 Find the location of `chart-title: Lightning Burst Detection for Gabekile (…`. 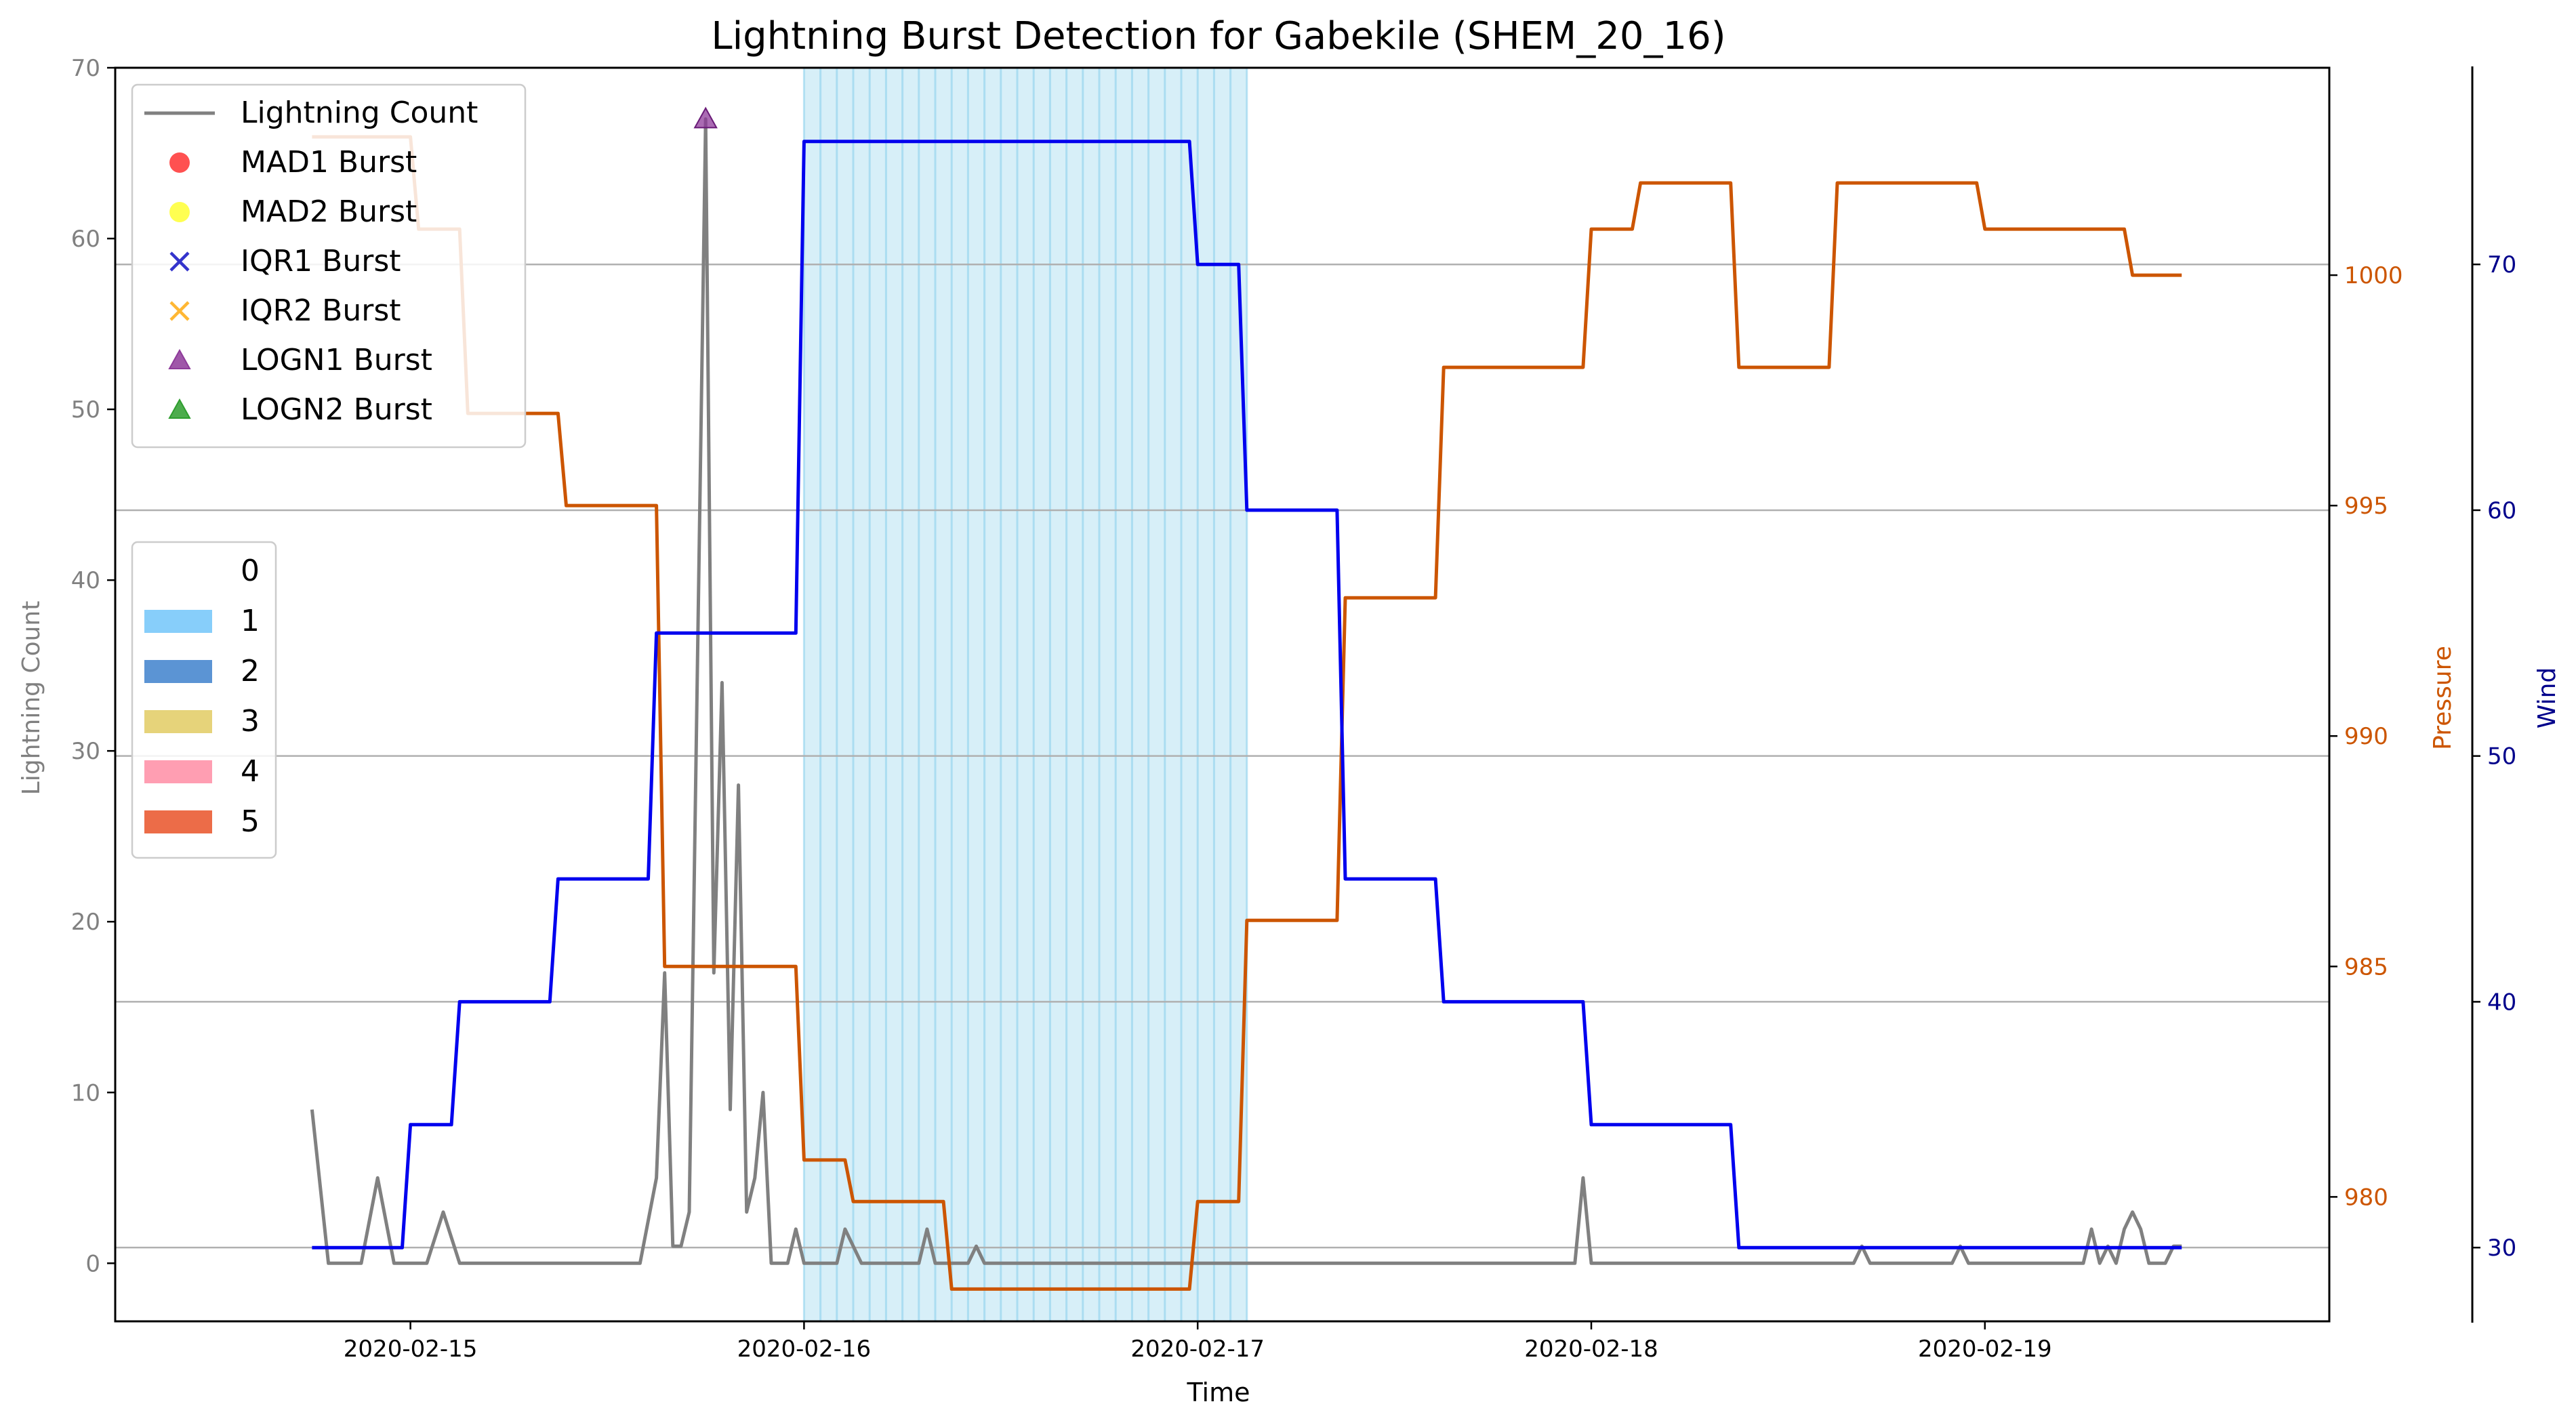

chart-title: Lightning Burst Detection for Gabekile (… is located at coordinates (1218, 36).